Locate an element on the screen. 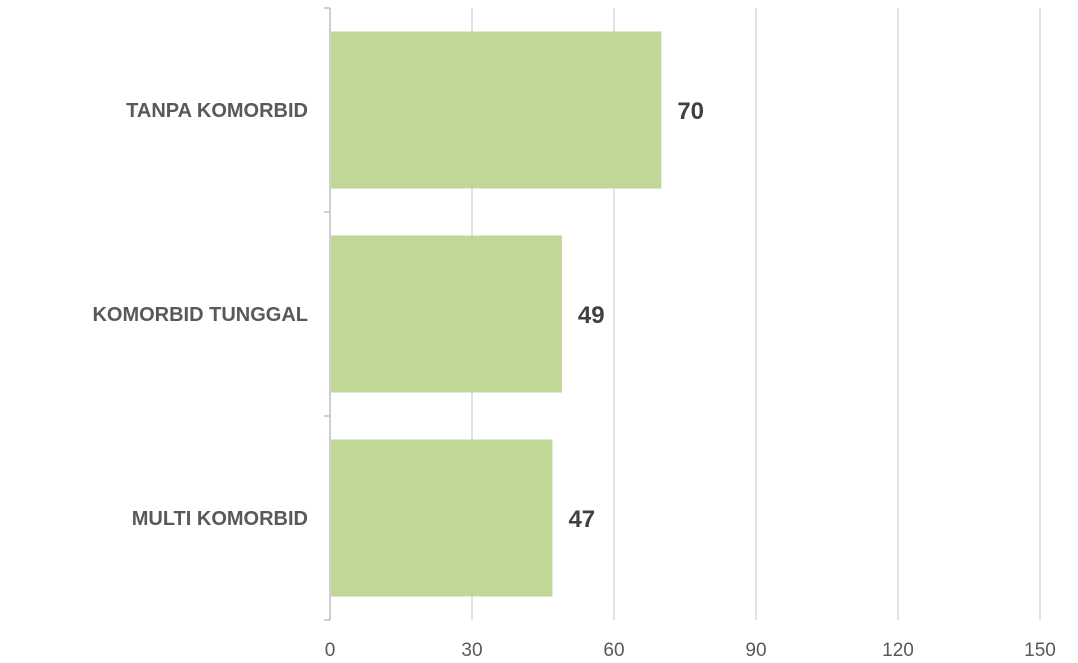  category-label: KOMORBID TUNGGAL is located at coordinates (200, 315).